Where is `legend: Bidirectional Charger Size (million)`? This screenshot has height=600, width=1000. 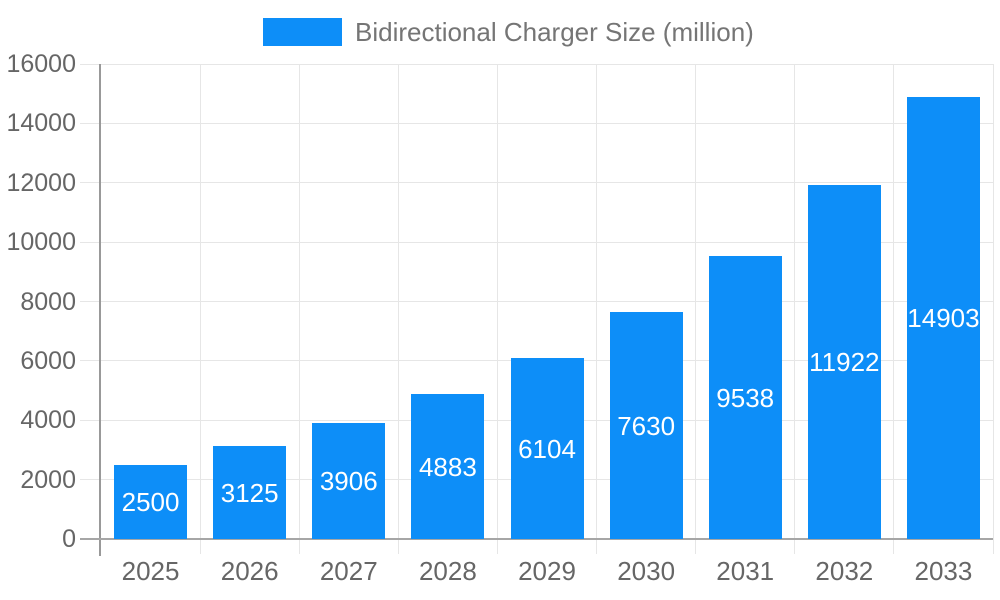 legend: Bidirectional Charger Size (million) is located at coordinates (508, 32).